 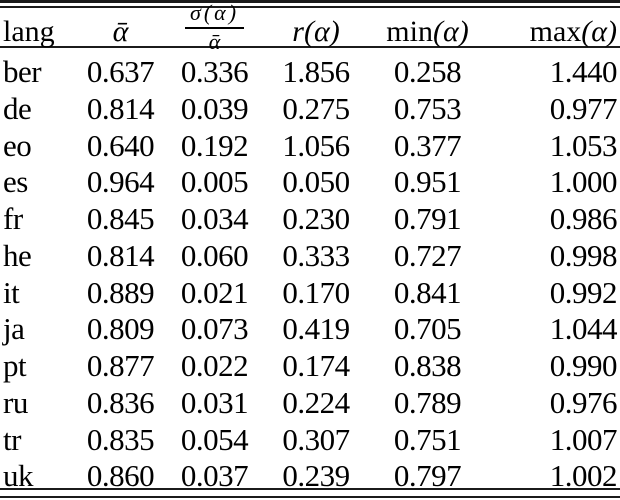 I want to click on lang-cell: ru, so click(x=15, y=402).